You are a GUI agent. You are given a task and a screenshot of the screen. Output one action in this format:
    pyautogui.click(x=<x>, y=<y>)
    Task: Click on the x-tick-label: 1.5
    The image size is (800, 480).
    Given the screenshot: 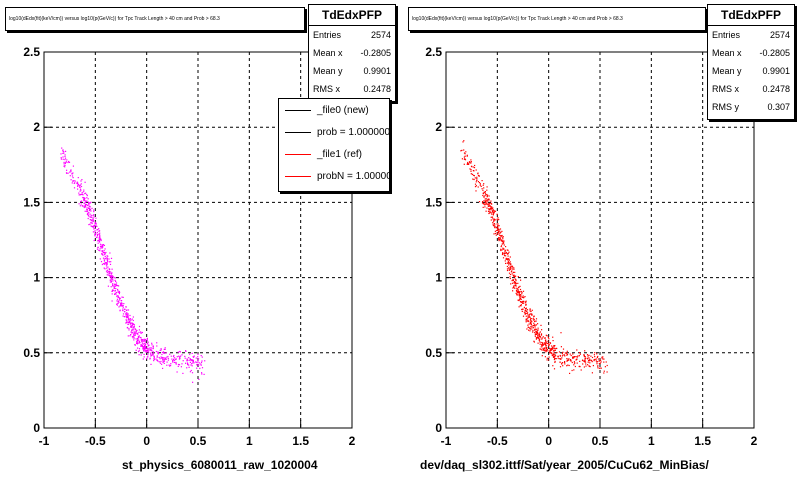 What is the action you would take?
    pyautogui.click(x=702, y=441)
    